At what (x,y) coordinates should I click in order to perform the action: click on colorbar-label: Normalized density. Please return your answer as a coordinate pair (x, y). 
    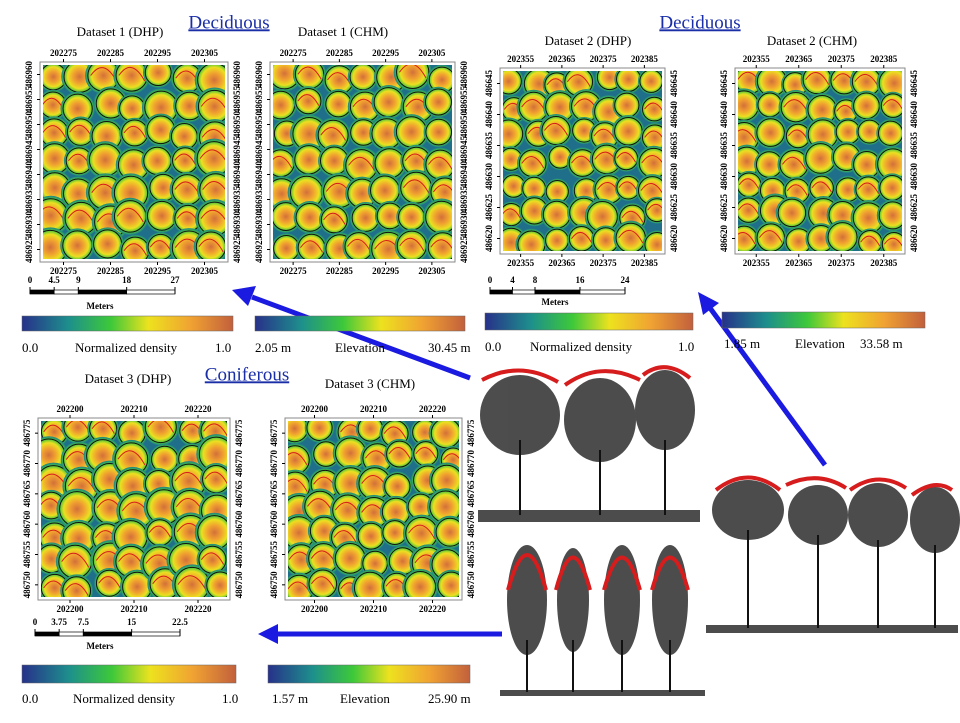
    Looking at the image, I should click on (124, 698).